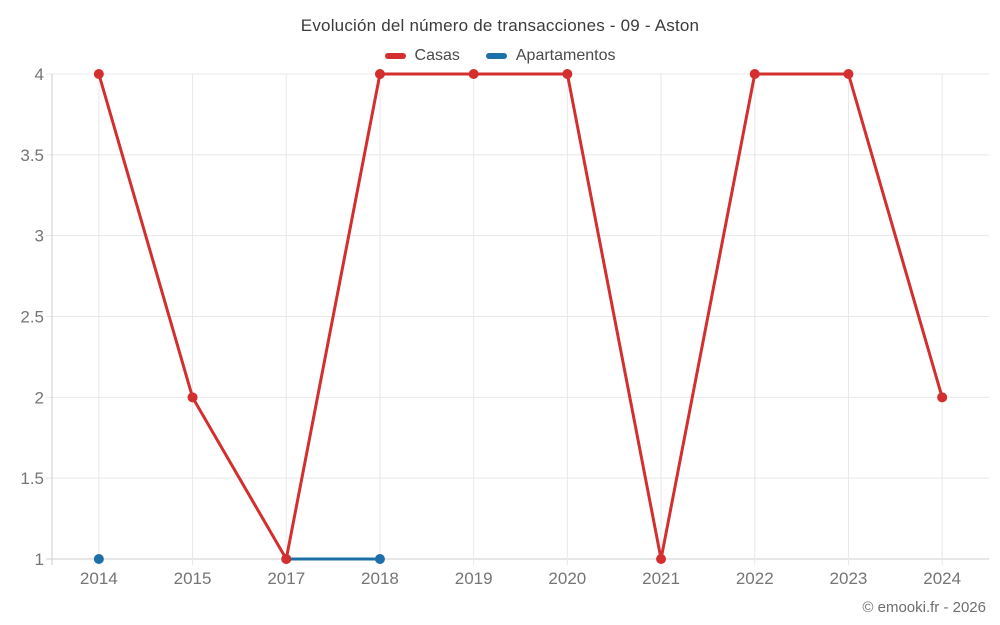 This screenshot has height=625, width=1000. What do you see at coordinates (661, 578) in the screenshot?
I see `x-tick-label: 2021` at bounding box center [661, 578].